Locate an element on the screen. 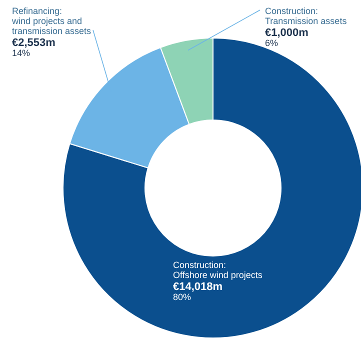 Image resolution: width=361 pixels, height=341 pixels. slice-label: Construction: Transmission assets is located at coordinates (306, 16).